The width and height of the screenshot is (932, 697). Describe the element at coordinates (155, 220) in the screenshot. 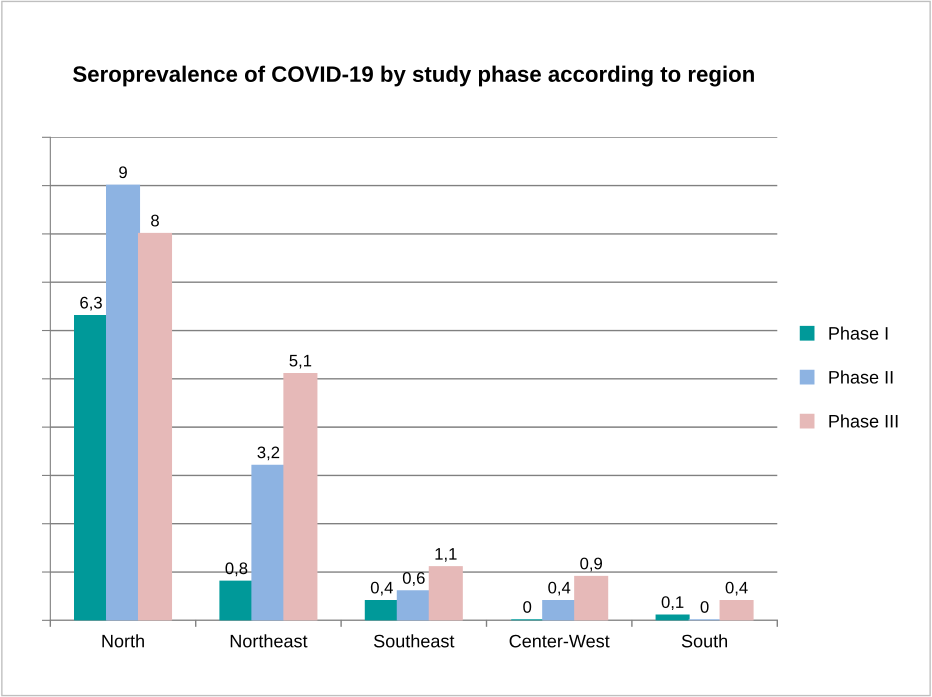

I see `data-label: 8` at that location.